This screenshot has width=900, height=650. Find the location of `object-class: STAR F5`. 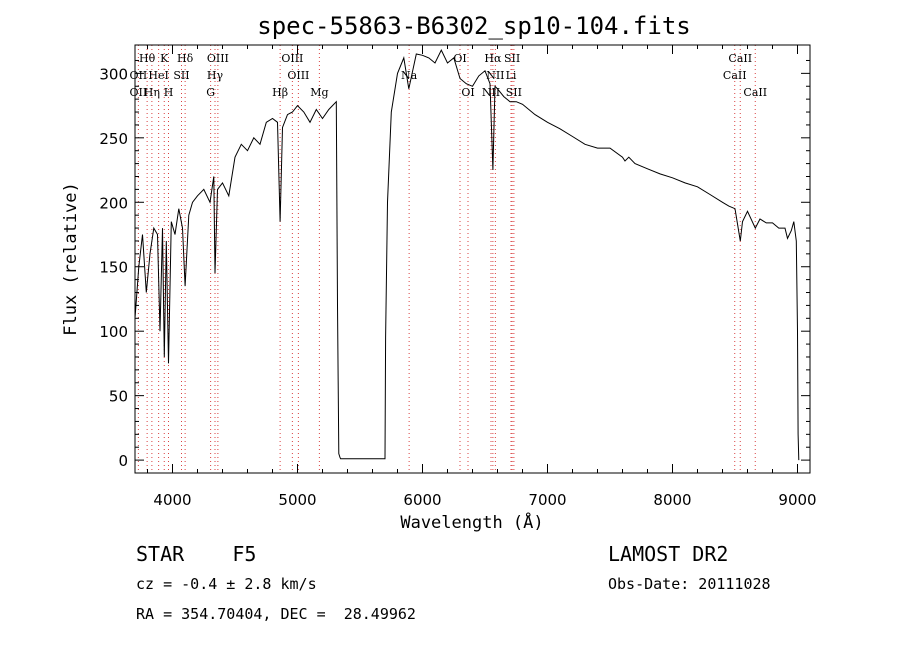

object-class: STAR F5 is located at coordinates (196, 554).